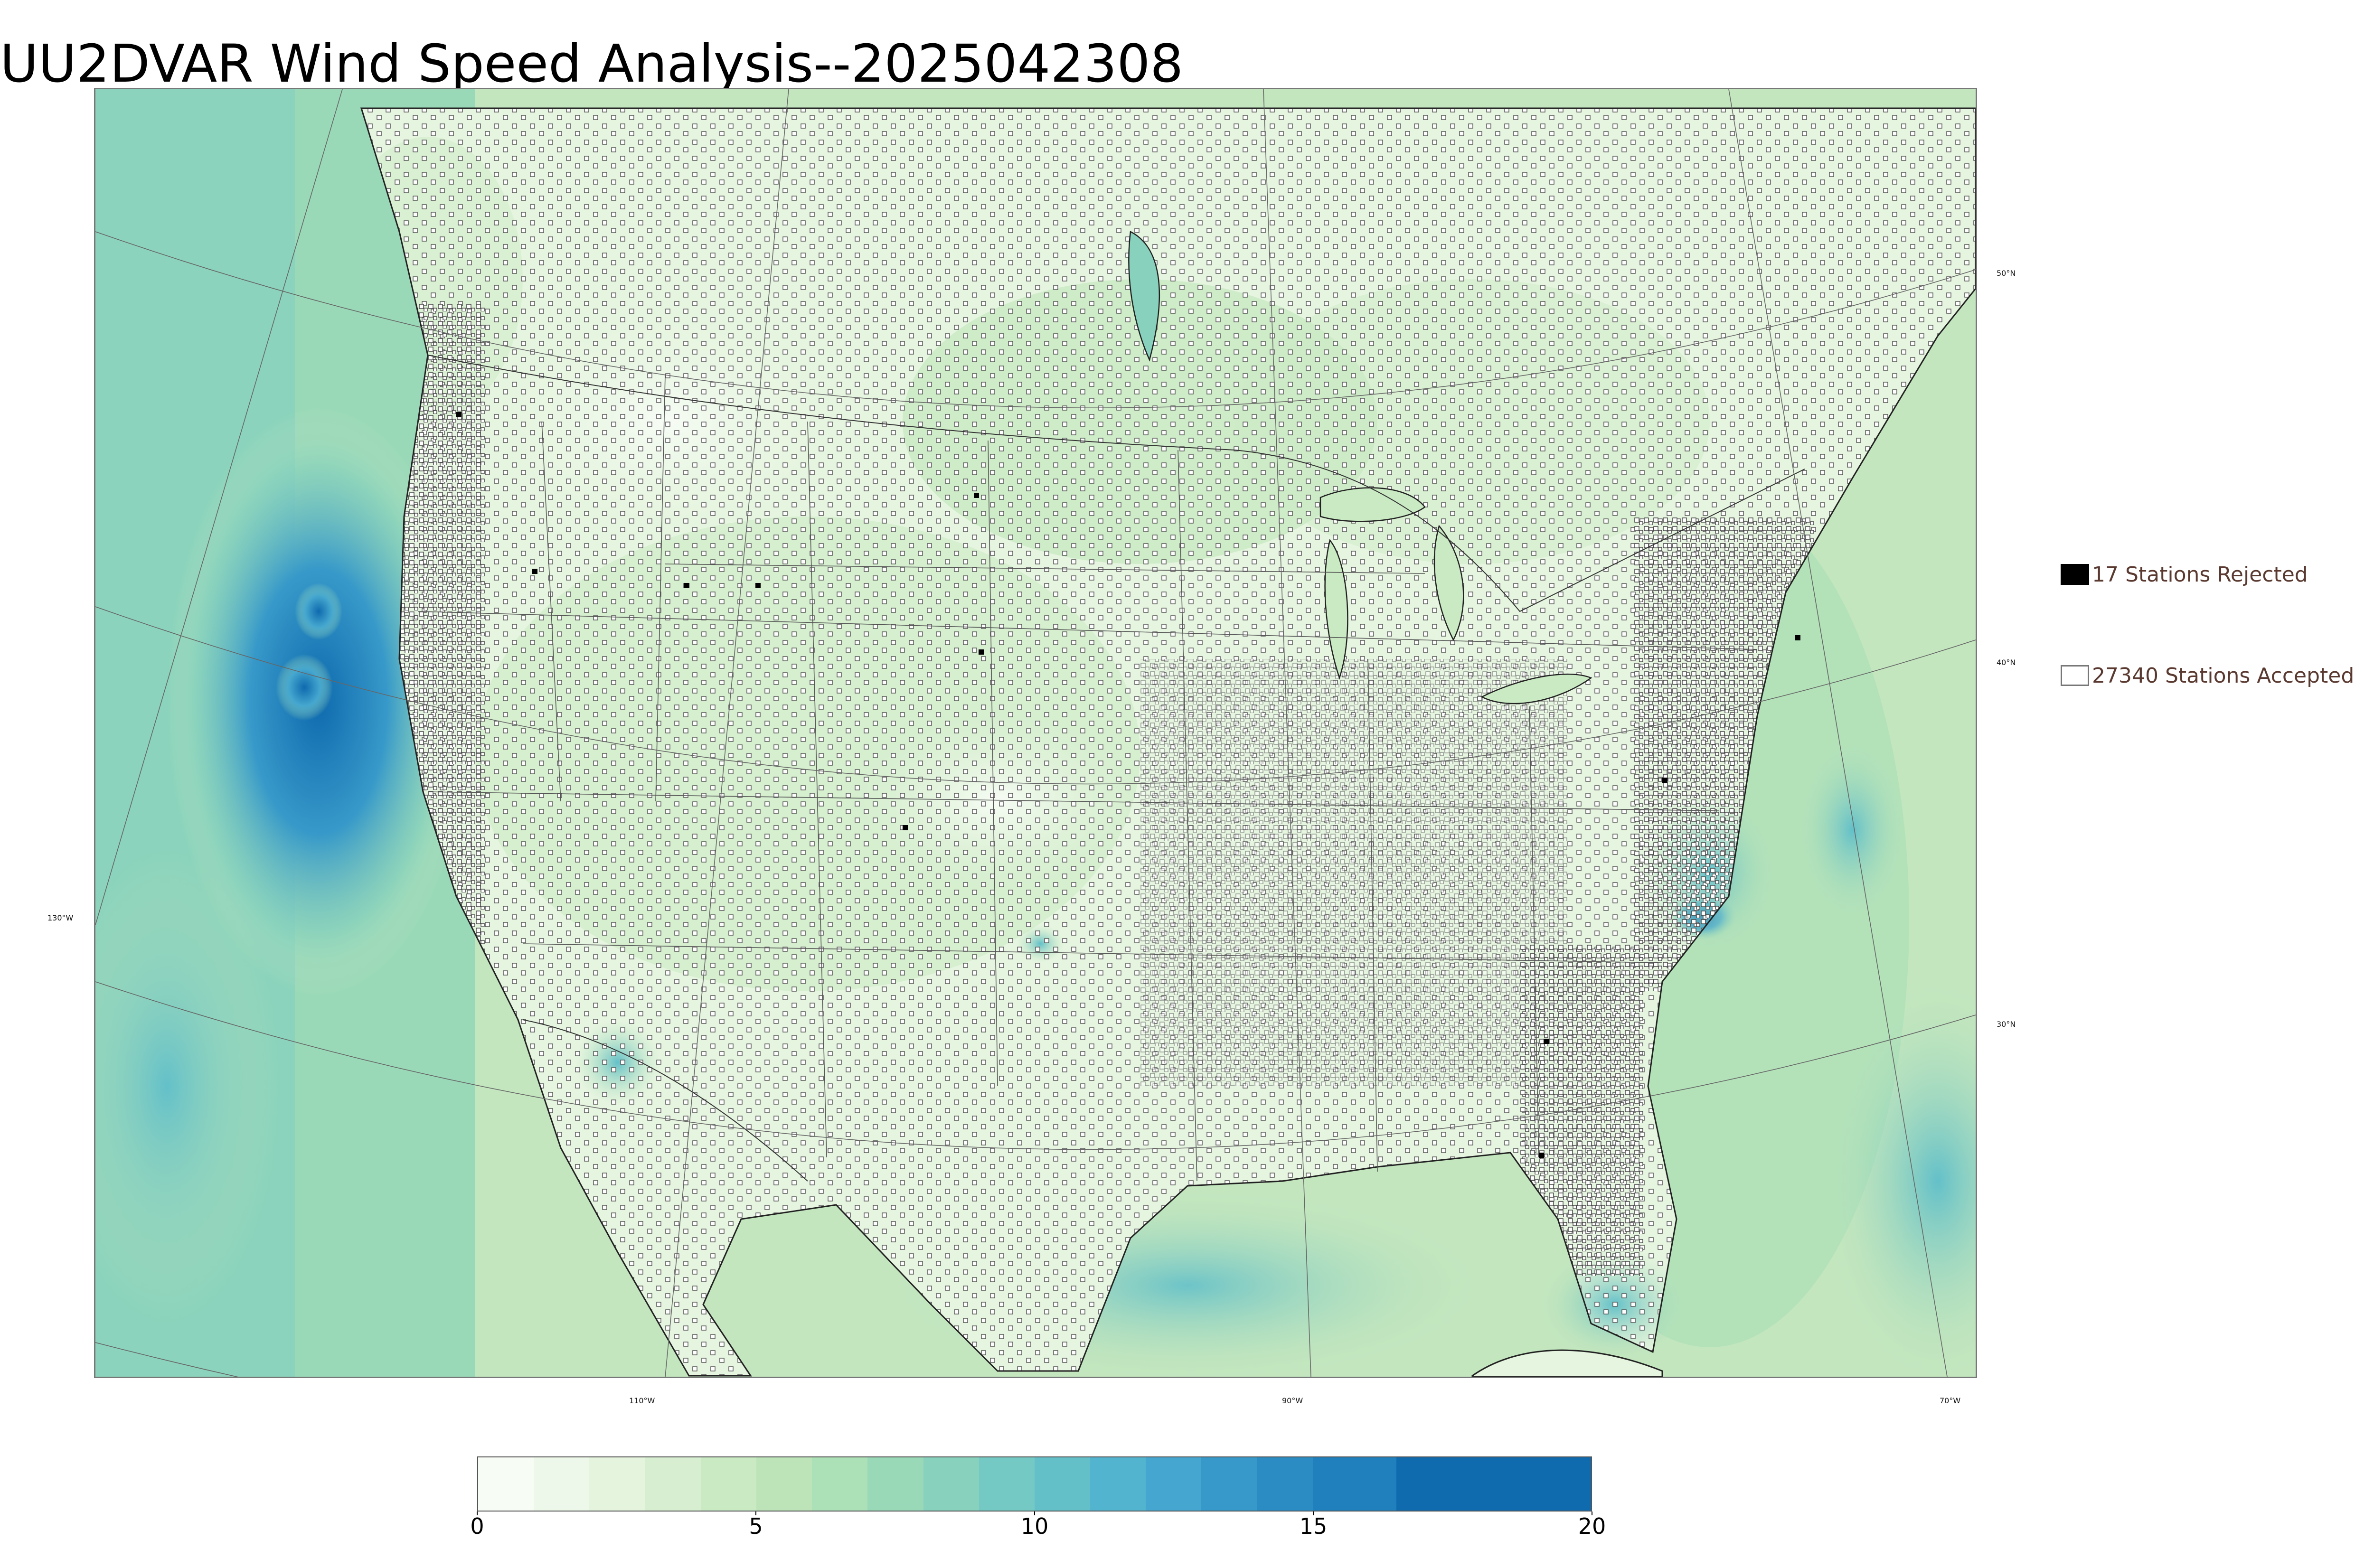 The height and width of the screenshot is (1568, 2374). I want to click on accepted-stations-label: 27340 Stations Accepted, so click(2223, 676).